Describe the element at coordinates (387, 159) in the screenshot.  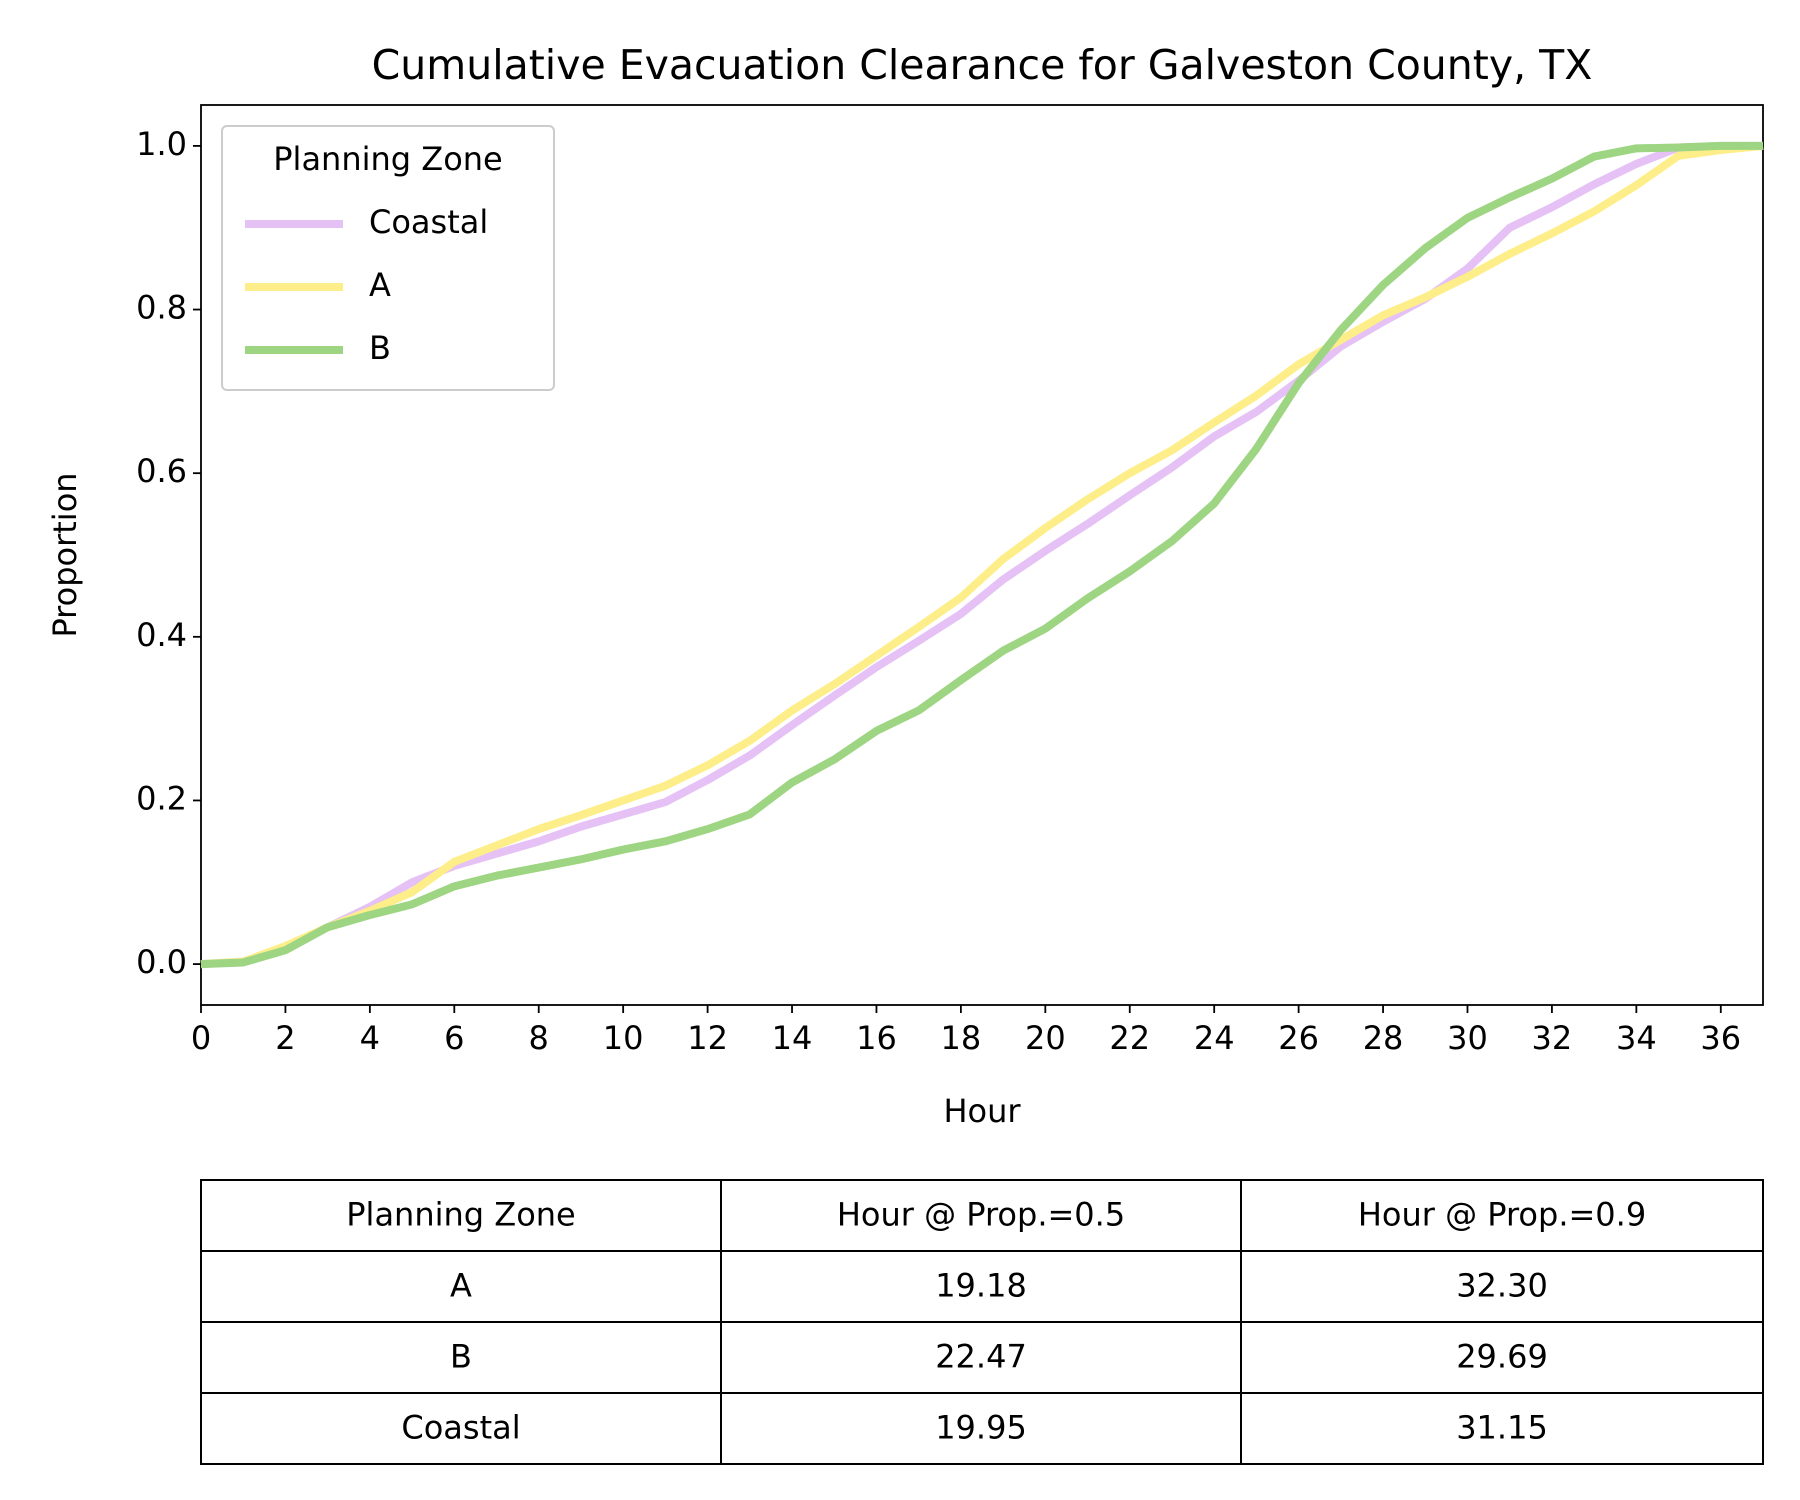
I see `legend-title: Planning Zone` at that location.